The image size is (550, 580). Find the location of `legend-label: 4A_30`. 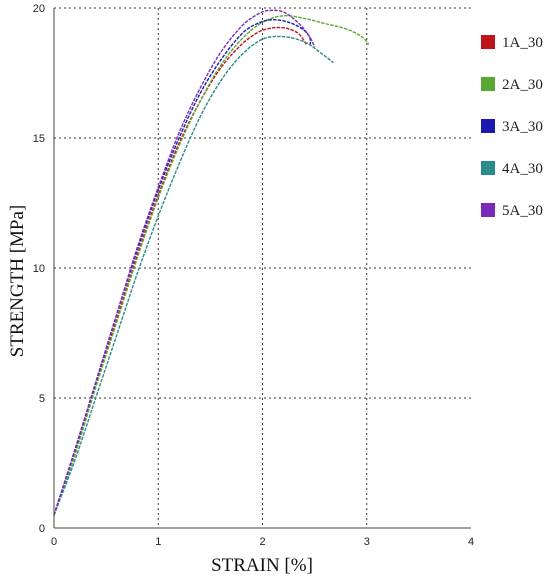

legend-label: 4A_30 is located at coordinates (522, 169).